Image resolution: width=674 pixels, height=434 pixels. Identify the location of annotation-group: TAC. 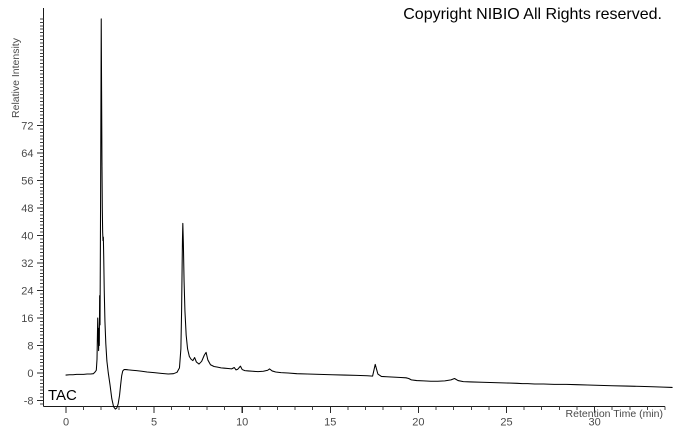
(62, 395).